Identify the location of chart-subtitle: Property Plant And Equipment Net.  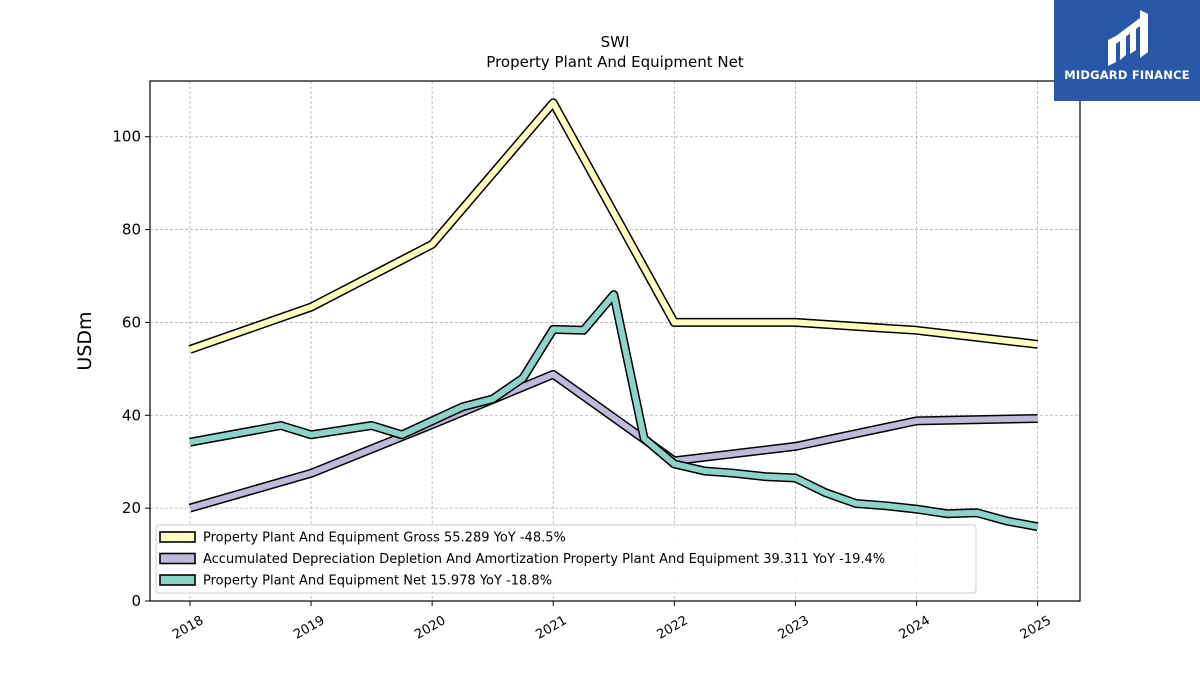
(614, 62).